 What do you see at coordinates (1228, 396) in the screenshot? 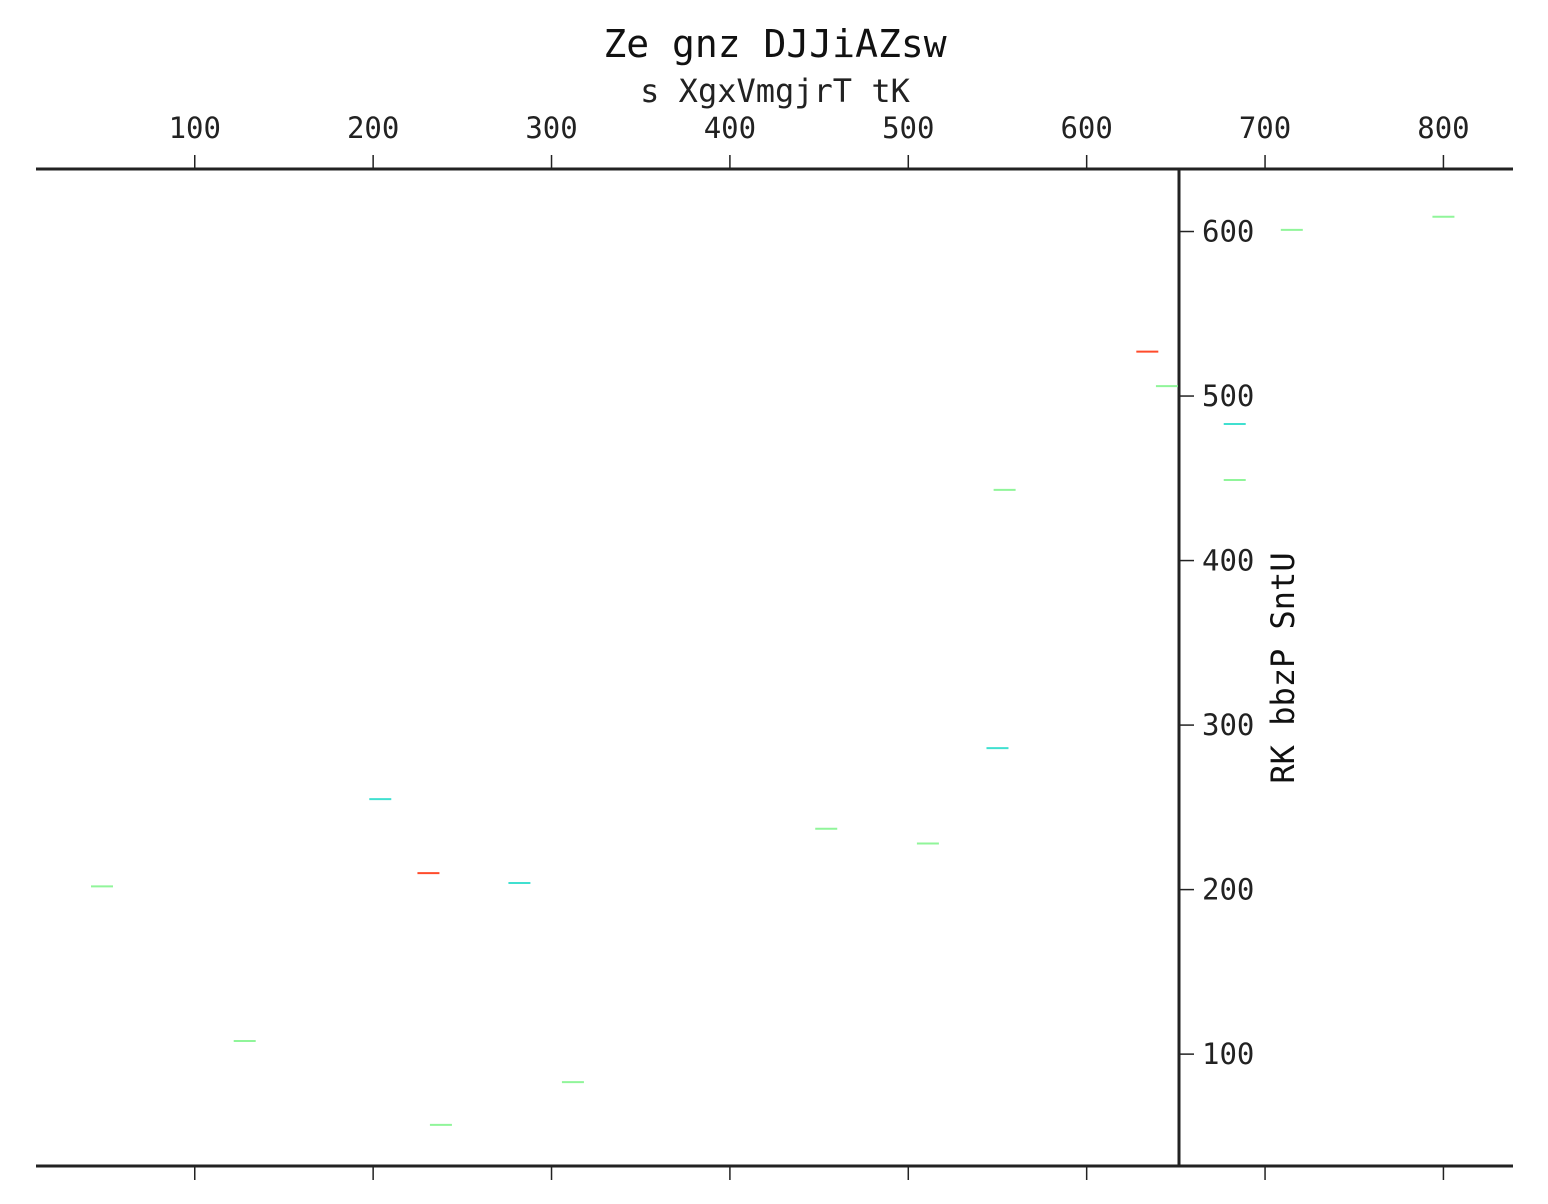
I see `y-tick-label: 500` at bounding box center [1228, 396].